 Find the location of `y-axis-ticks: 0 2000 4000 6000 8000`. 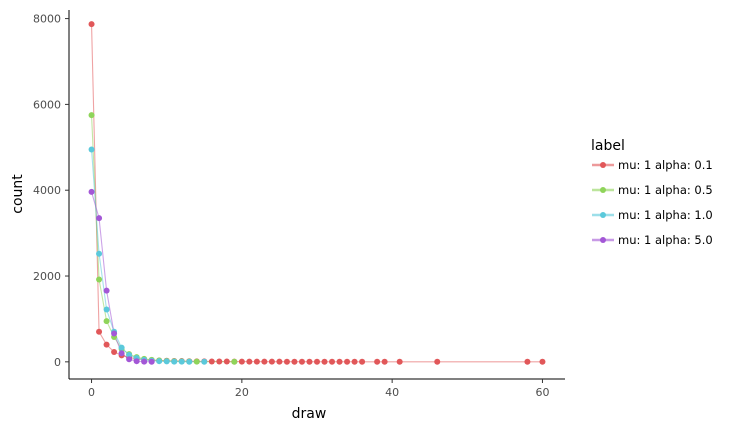

y-axis-ticks: 0 2000 4000 6000 8000 is located at coordinates (51, 191).